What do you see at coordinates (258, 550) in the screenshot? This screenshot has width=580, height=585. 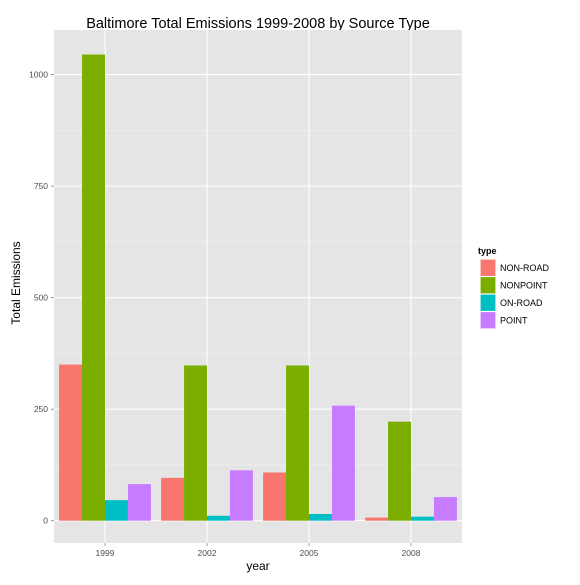 I see `x-axis: 1999 2002 2005 2008` at bounding box center [258, 550].